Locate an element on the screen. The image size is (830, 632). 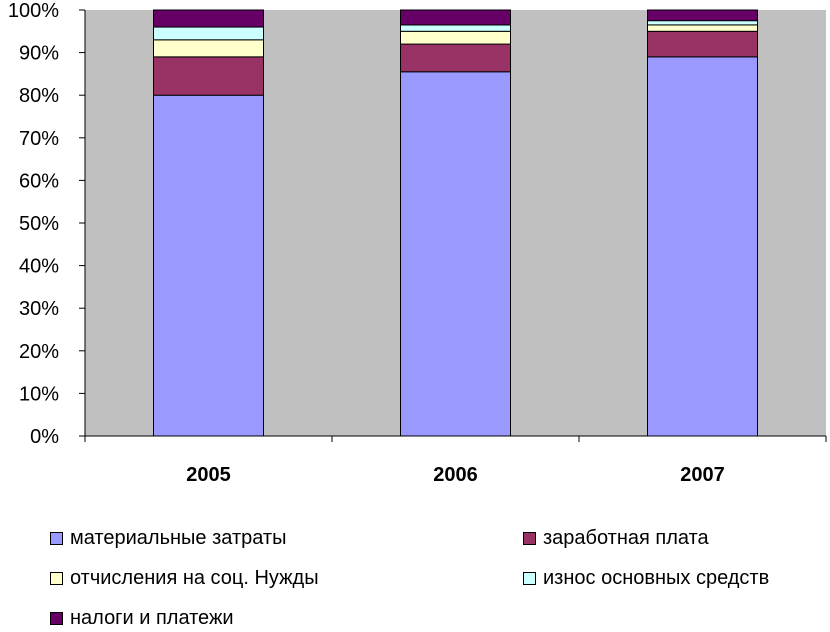
x-tick-label-2007: 2007 is located at coordinates (702, 475).